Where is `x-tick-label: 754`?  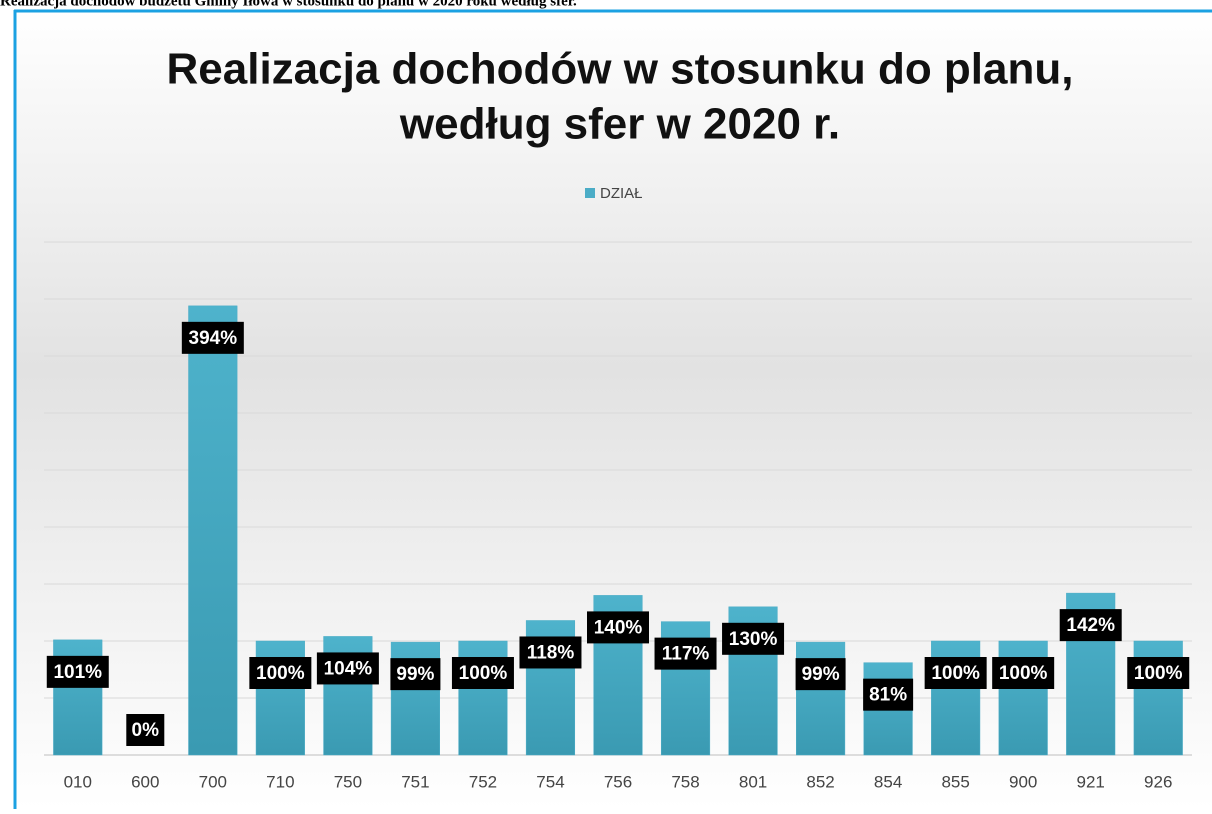 x-tick-label: 754 is located at coordinates (550, 781).